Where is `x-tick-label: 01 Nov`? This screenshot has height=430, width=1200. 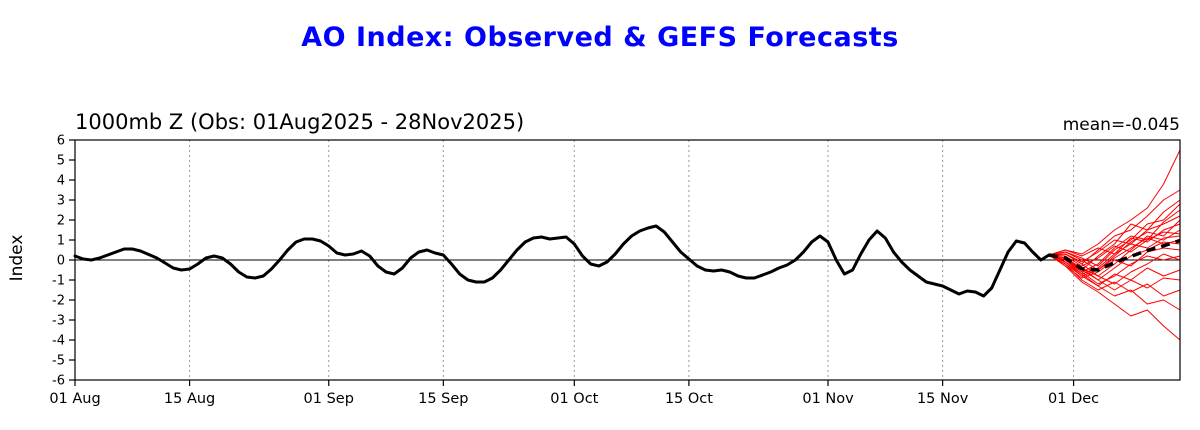
x-tick-label: 01 Nov is located at coordinates (828, 399).